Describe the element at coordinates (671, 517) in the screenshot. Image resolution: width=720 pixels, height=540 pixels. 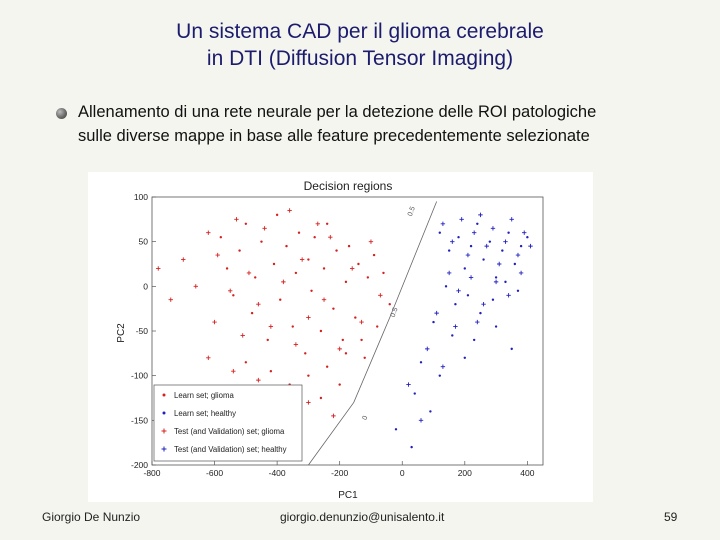
I see `footer-page-number: 59` at that location.